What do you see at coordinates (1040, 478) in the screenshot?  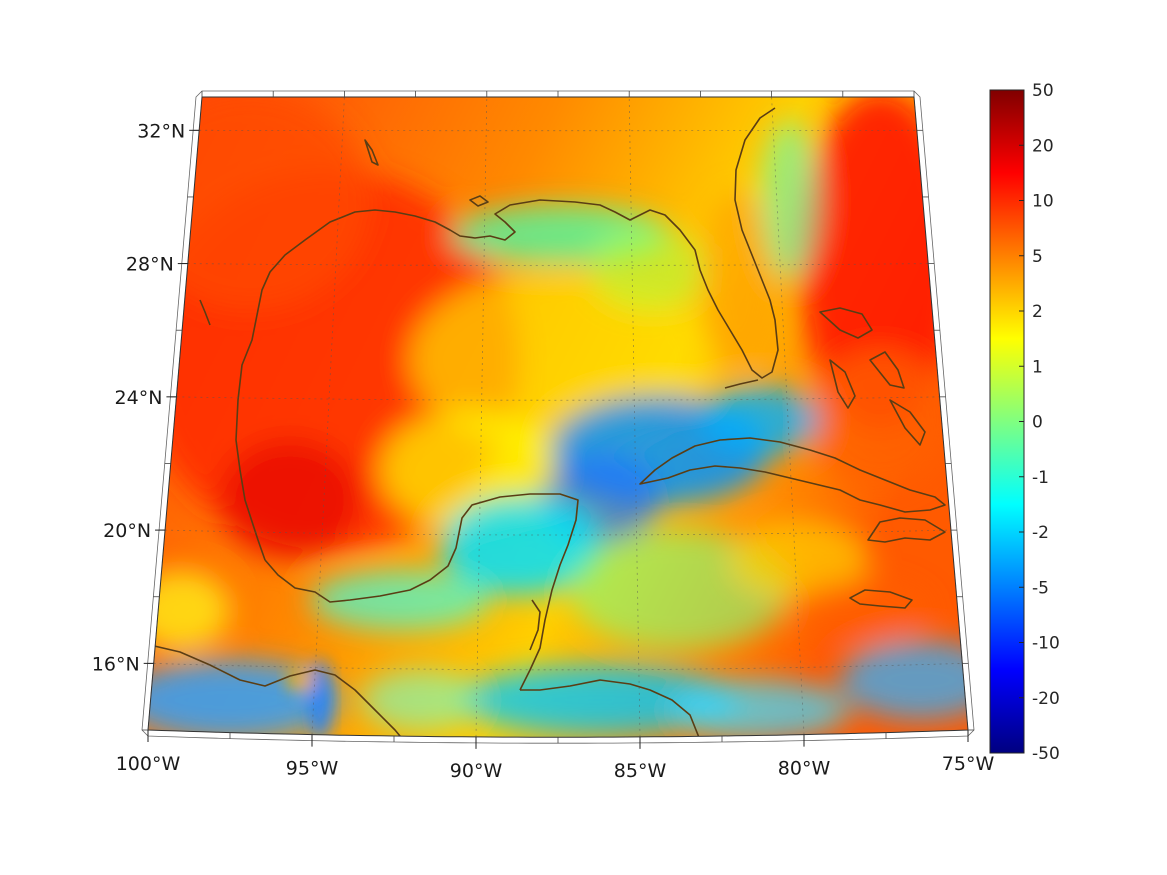 I see `colorbar-tick-label: -1` at bounding box center [1040, 478].